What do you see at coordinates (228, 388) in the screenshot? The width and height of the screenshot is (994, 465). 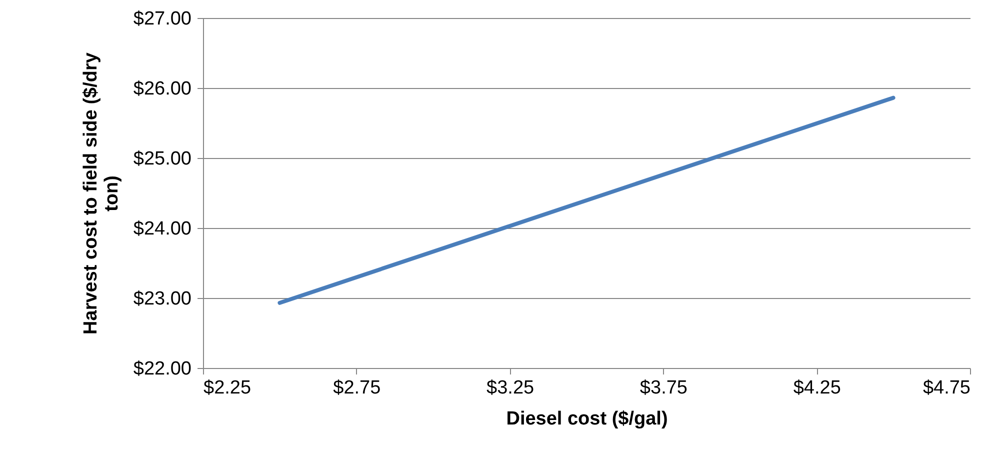 I see `x-tick-label: $2.25` at bounding box center [228, 388].